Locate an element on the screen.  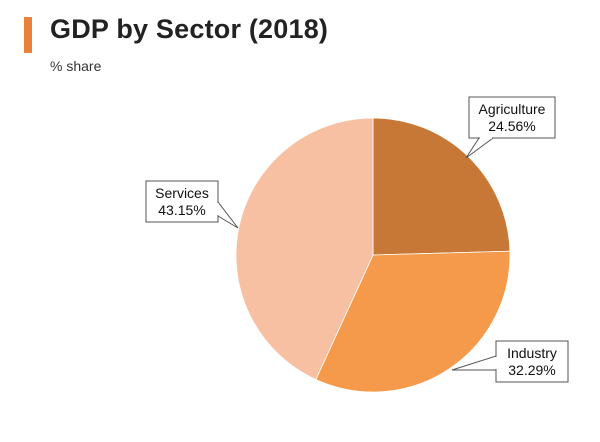
chart-title: GDP by Sector (2018) is located at coordinates (189, 29).